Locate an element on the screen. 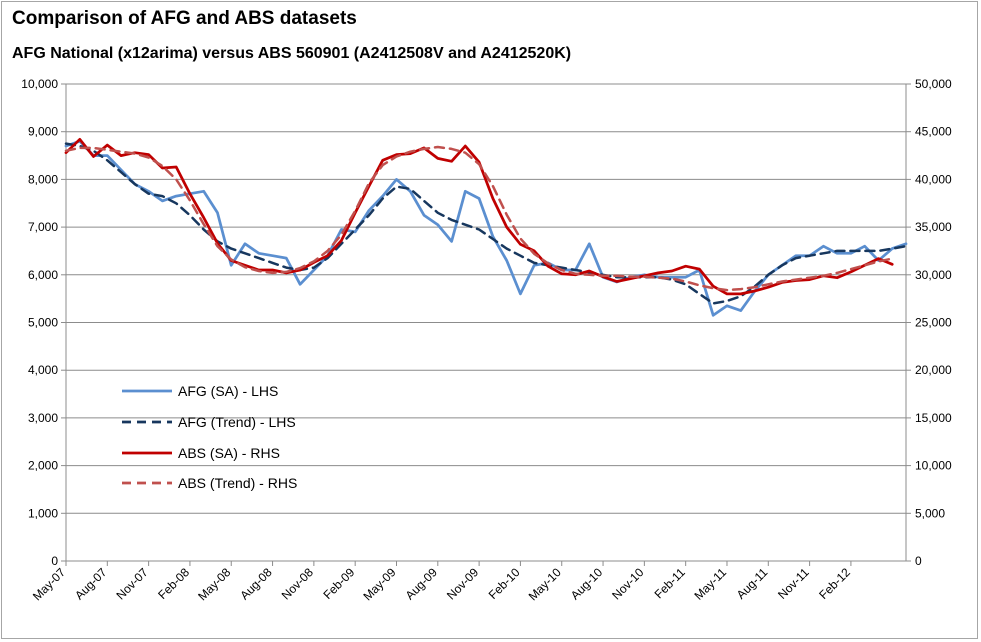  chart-title: Comparison of AFG and ABS datasets is located at coordinates (184, 18).